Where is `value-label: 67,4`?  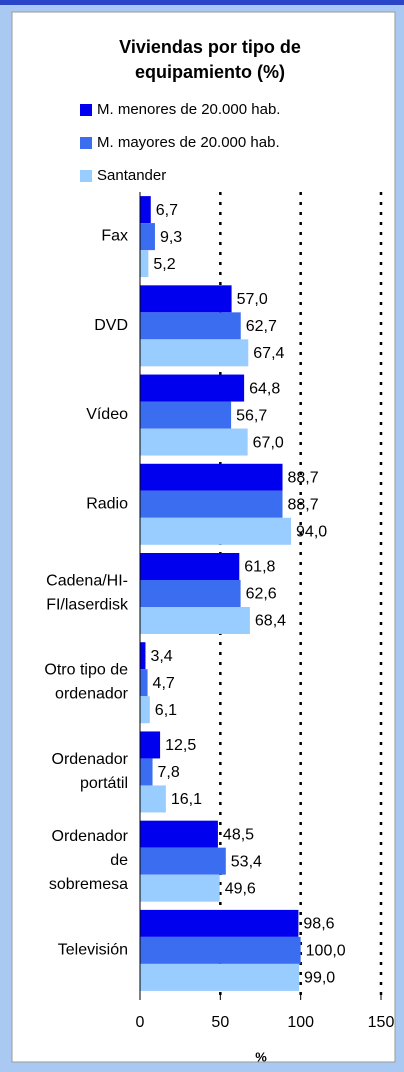
value-label: 67,4 is located at coordinates (268, 353).